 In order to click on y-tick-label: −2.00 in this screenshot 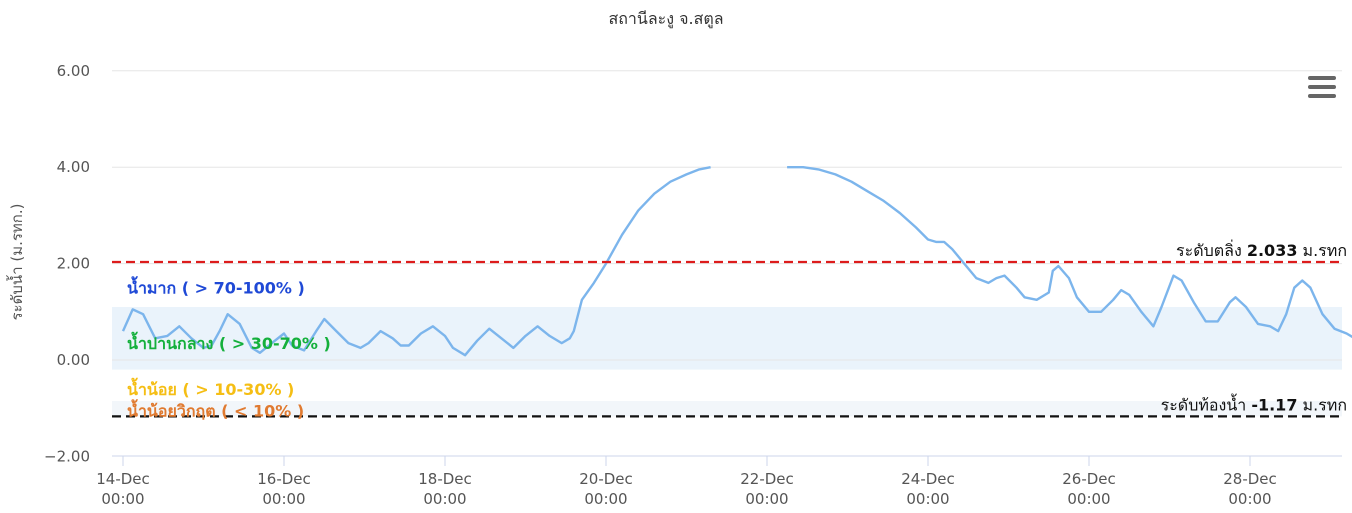, I will do `click(67, 456)`.